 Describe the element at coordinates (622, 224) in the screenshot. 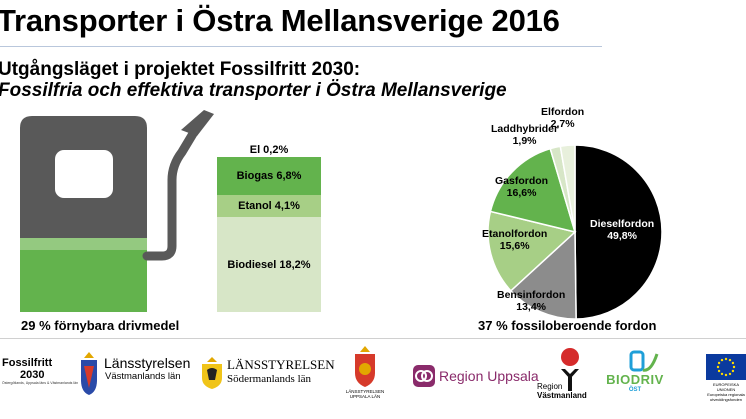

I see `pie-label-dieselfordon-name: Dieselfordon` at that location.